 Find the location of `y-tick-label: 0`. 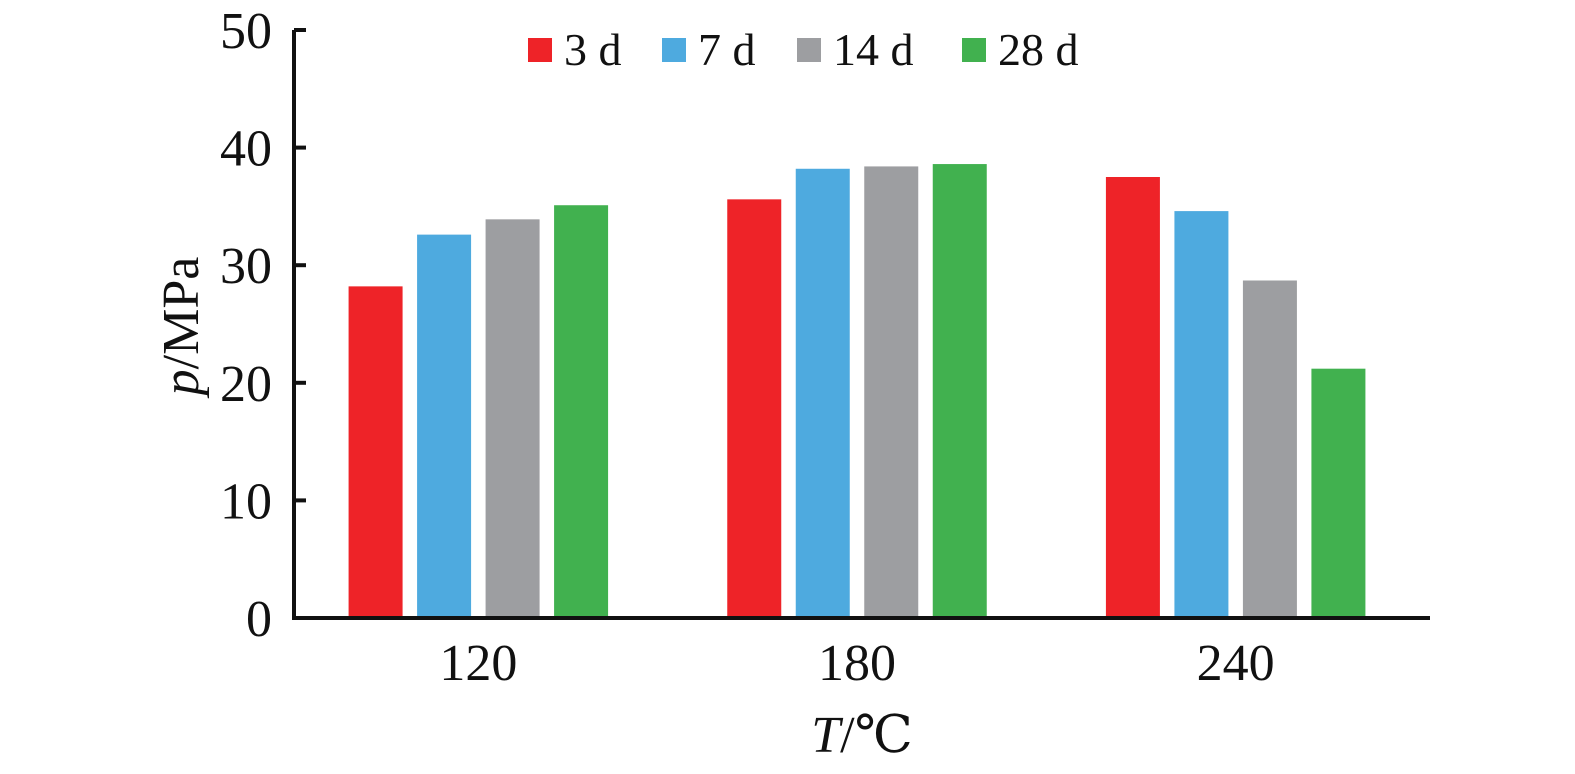

y-tick-label: 0 is located at coordinates (259, 619).